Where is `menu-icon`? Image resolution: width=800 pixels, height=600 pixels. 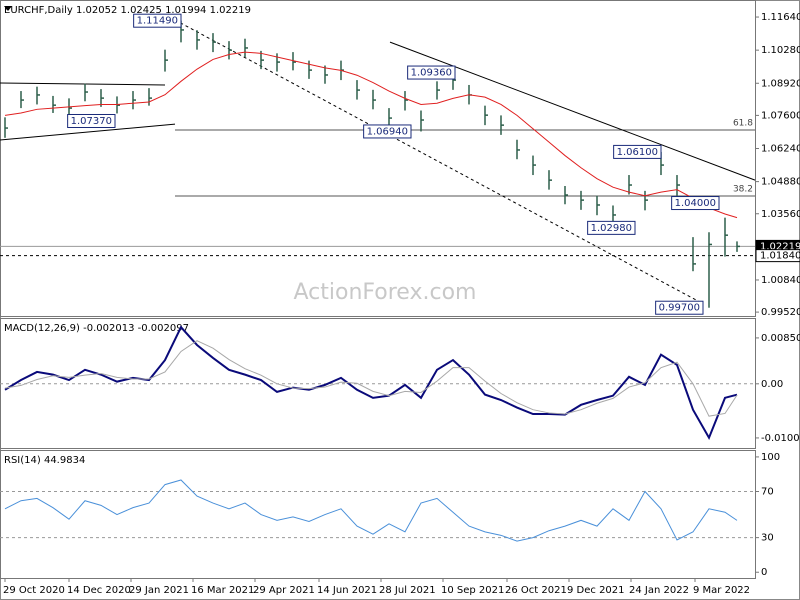
menu-icon is located at coordinates (8, 8).